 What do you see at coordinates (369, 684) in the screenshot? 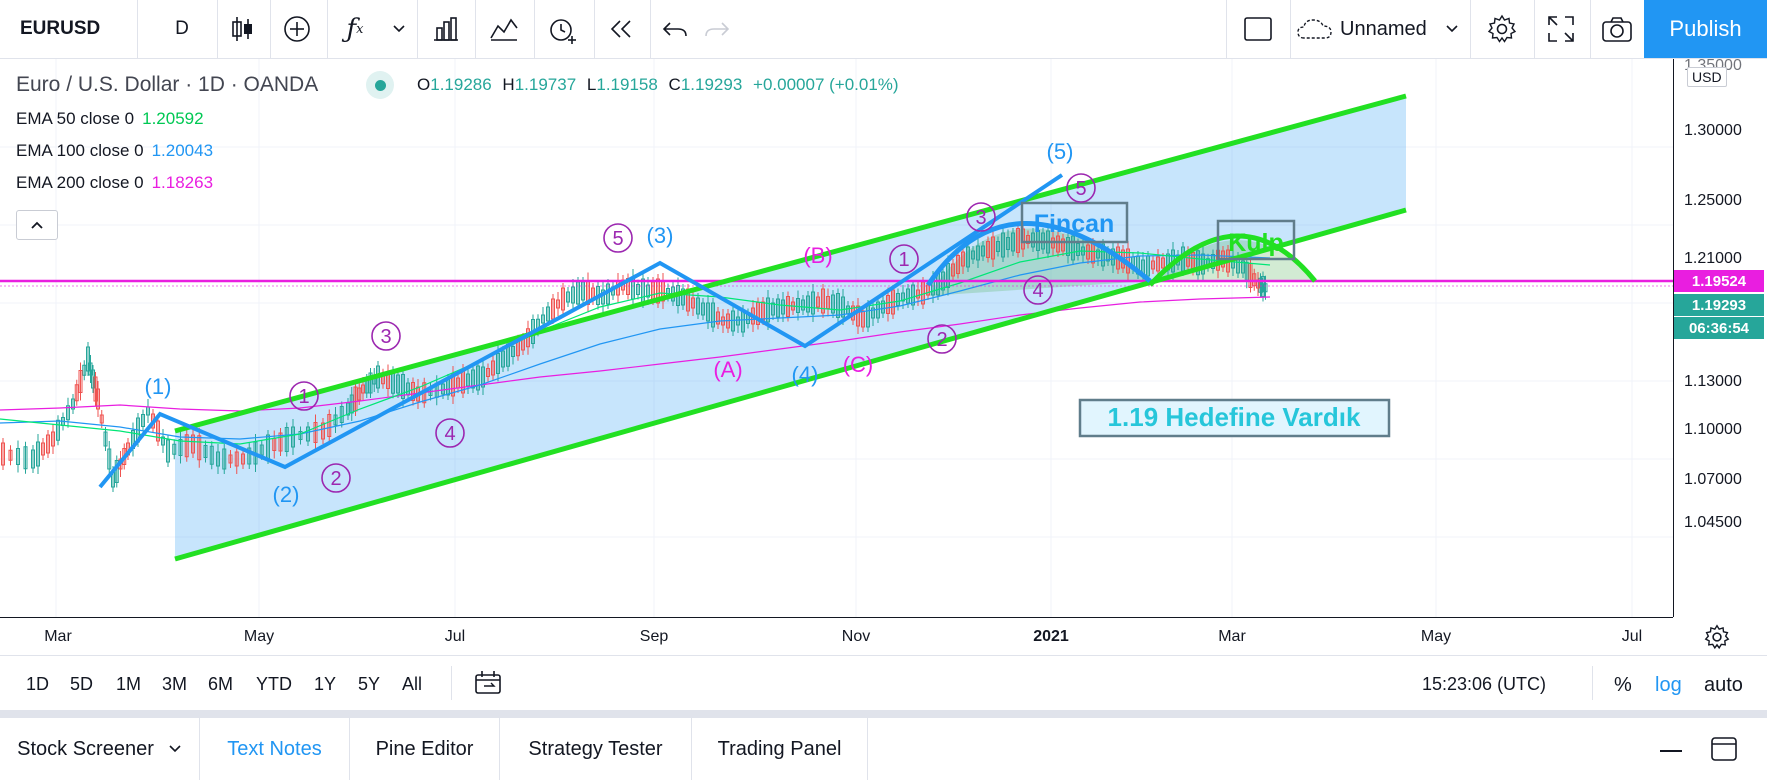
I see `range-button: 5Y` at bounding box center [369, 684].